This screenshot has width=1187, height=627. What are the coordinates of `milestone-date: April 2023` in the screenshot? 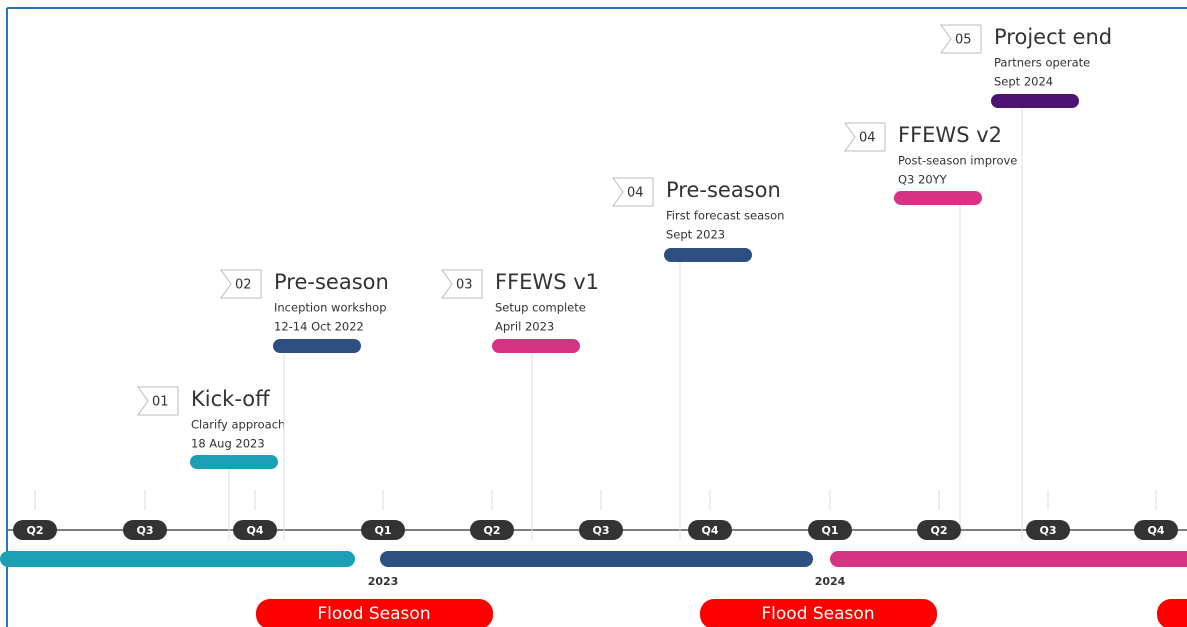 It's located at (524, 327).